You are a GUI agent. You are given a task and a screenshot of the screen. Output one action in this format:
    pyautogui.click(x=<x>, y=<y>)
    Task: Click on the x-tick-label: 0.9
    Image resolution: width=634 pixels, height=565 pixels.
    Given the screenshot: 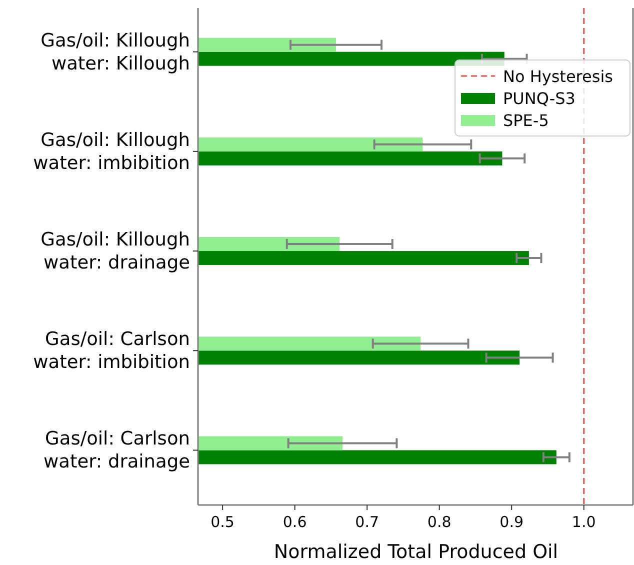 What is the action you would take?
    pyautogui.click(x=512, y=522)
    